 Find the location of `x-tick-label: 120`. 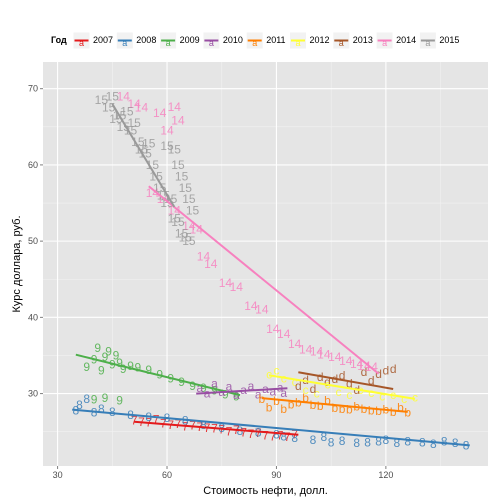

x-tick-label: 120 is located at coordinates (385, 475).